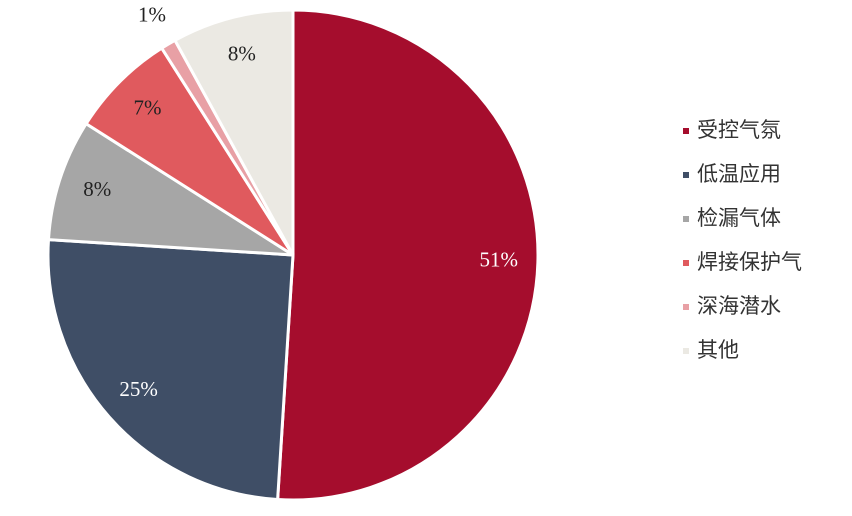  Describe the element at coordinates (739, 174) in the screenshot. I see `legend-label: 低温应用` at that location.